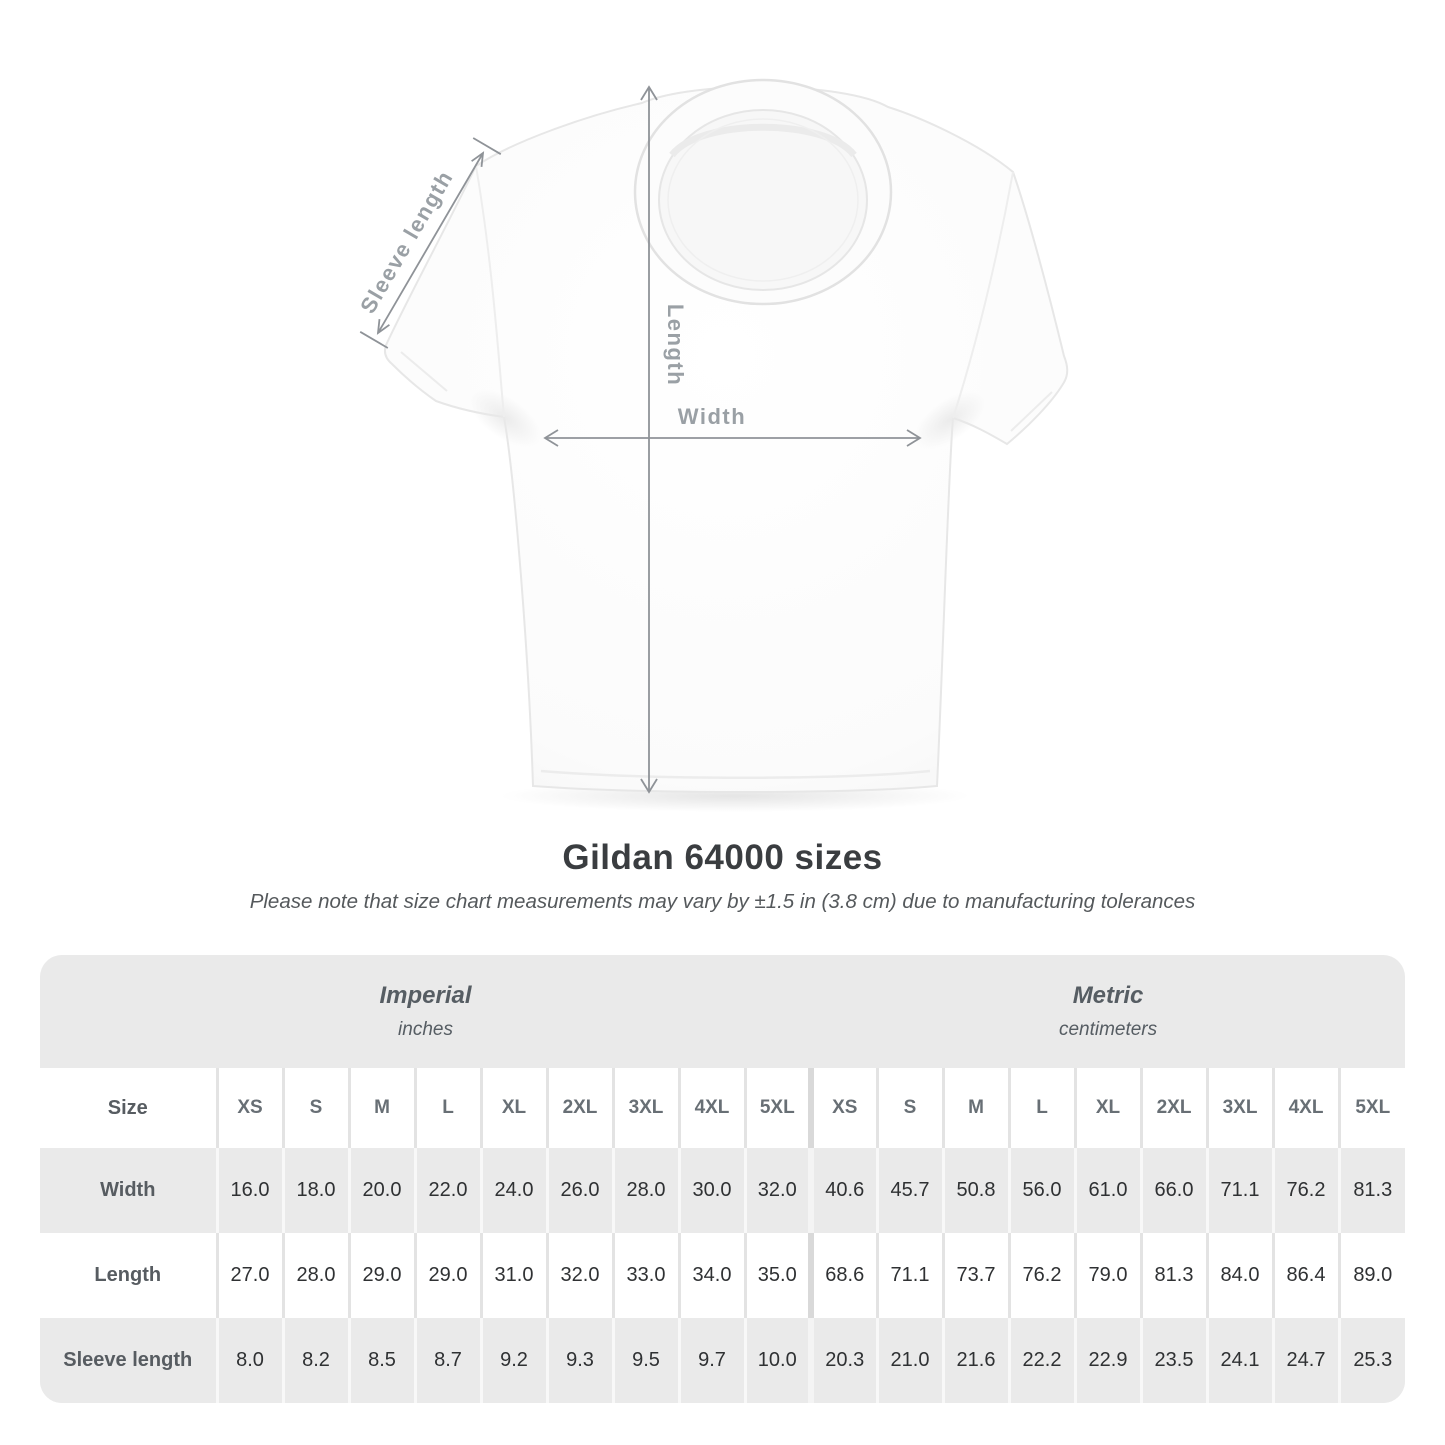 This screenshot has width=1445, height=1445. I want to click on value-cell: 30.0, so click(711, 1190).